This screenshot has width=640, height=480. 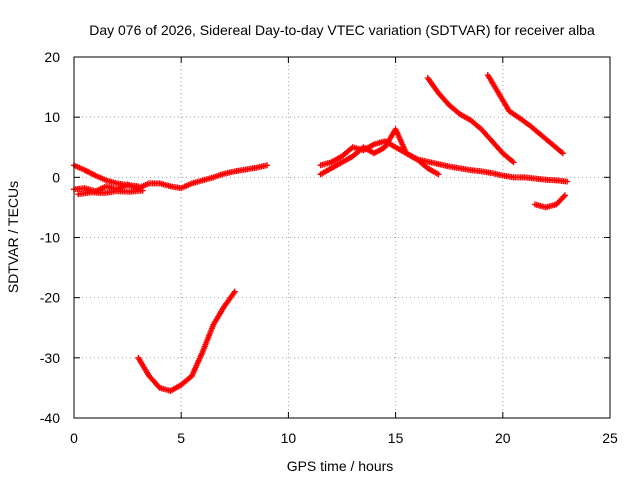 What do you see at coordinates (106, 176) in the screenshot?
I see `series-track-b` at bounding box center [106, 176].